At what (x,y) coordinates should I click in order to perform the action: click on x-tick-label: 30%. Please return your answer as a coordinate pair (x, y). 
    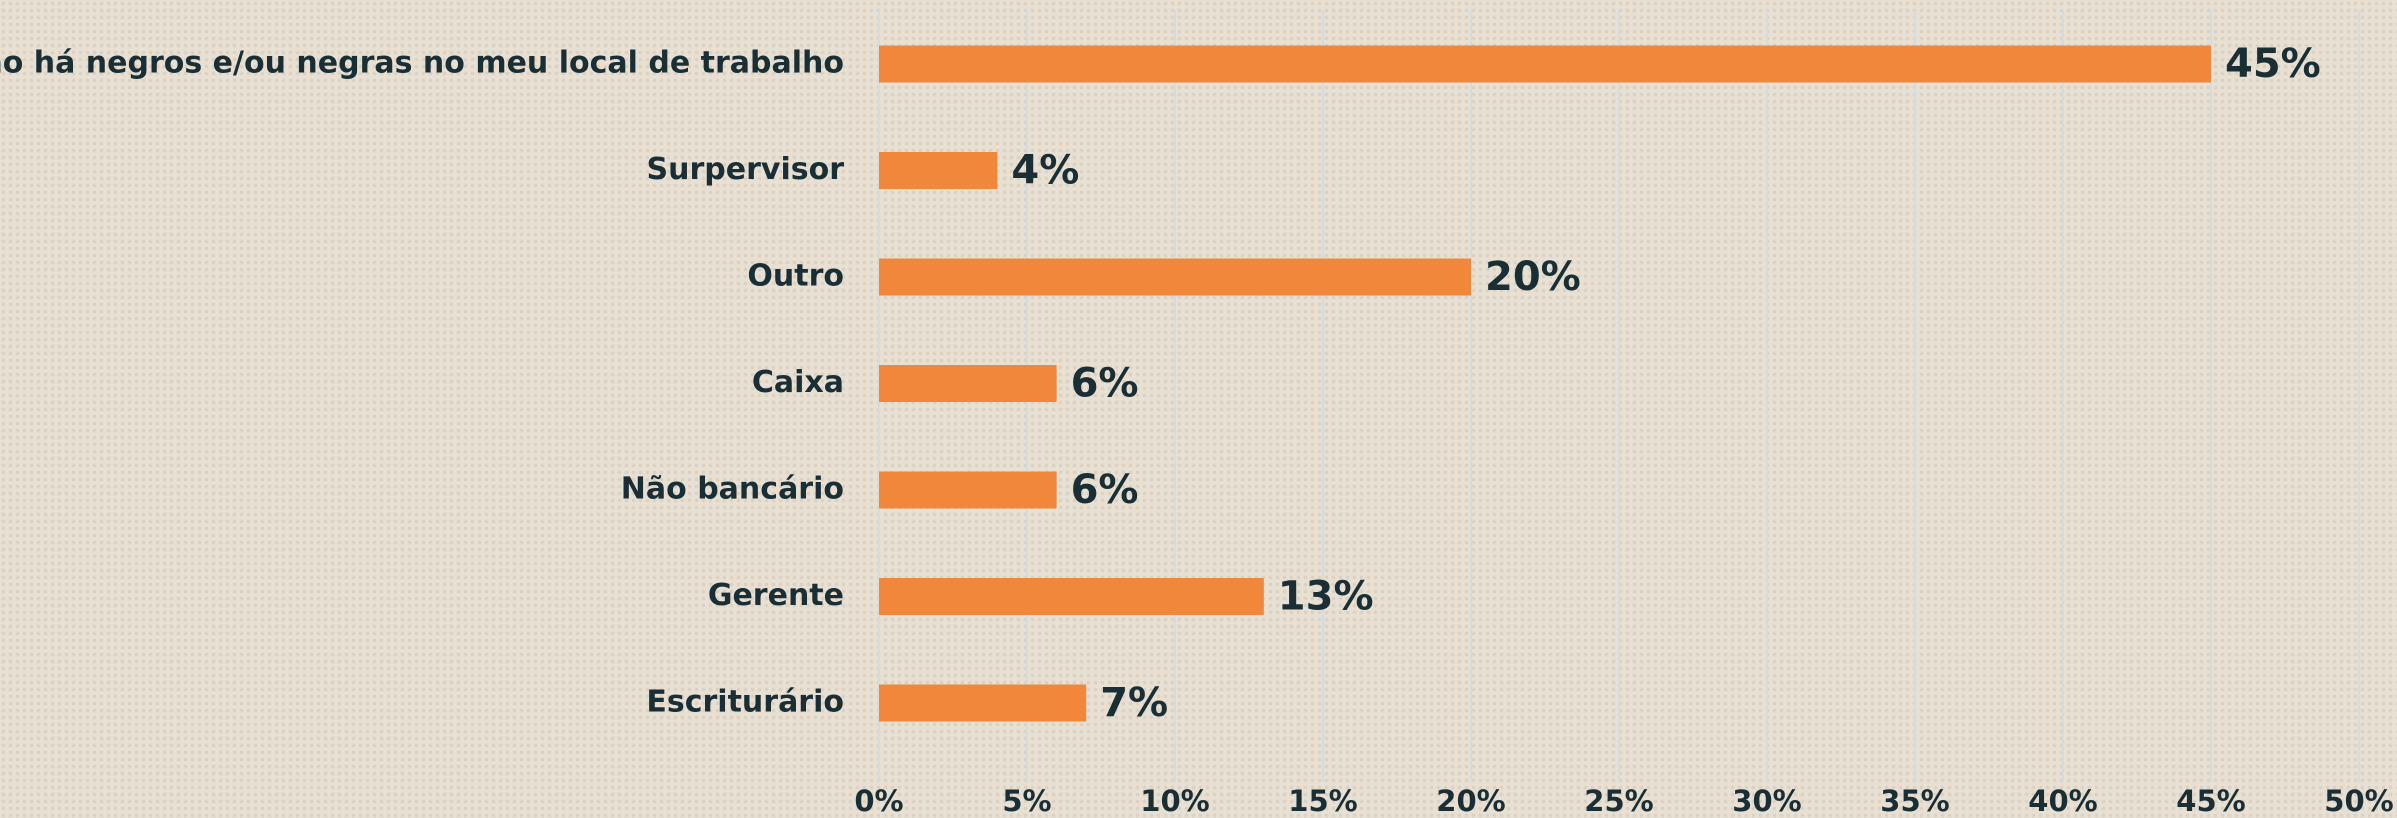
    Looking at the image, I should click on (1766, 801).